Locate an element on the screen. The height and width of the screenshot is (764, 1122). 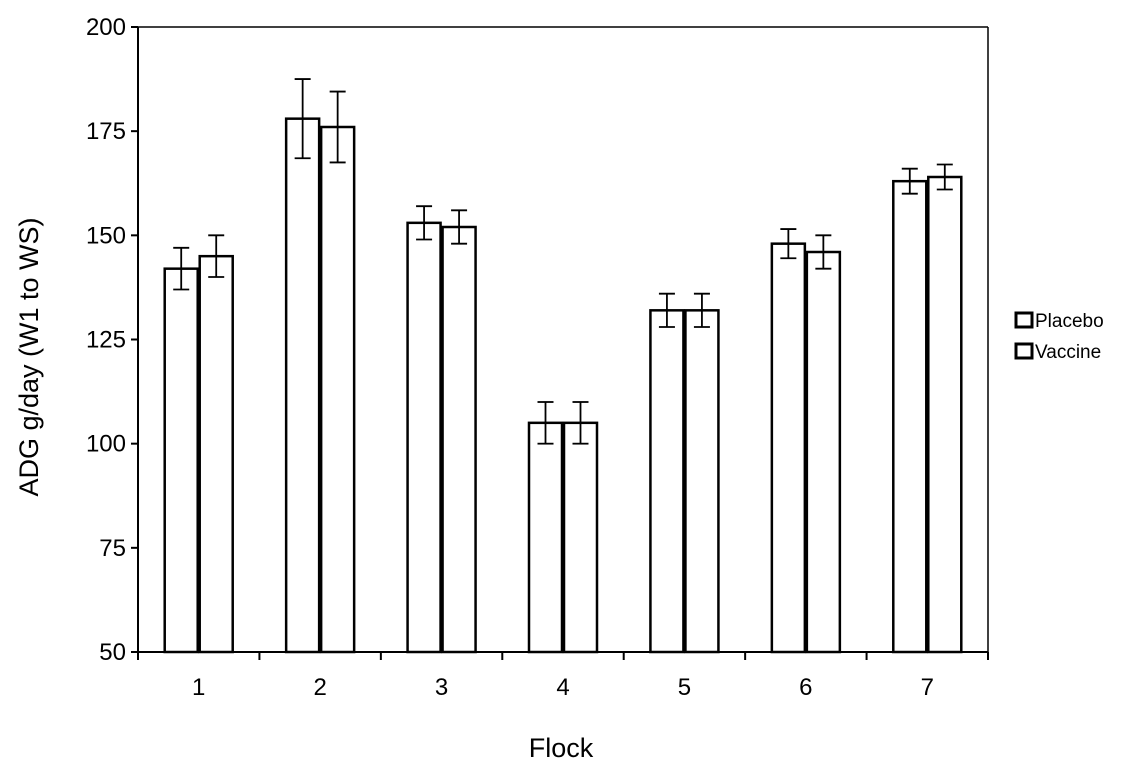
y-tick-label: 150 is located at coordinates (106, 235).